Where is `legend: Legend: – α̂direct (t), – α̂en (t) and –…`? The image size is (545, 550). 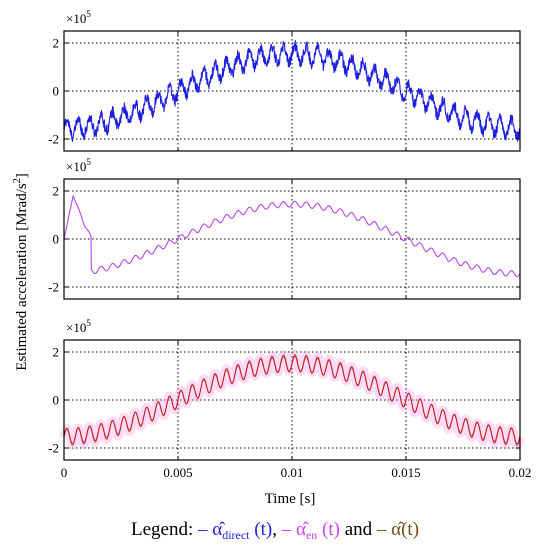
legend: Legend: – α̂direct (t), – α̂en (t) and –… is located at coordinates (275, 530).